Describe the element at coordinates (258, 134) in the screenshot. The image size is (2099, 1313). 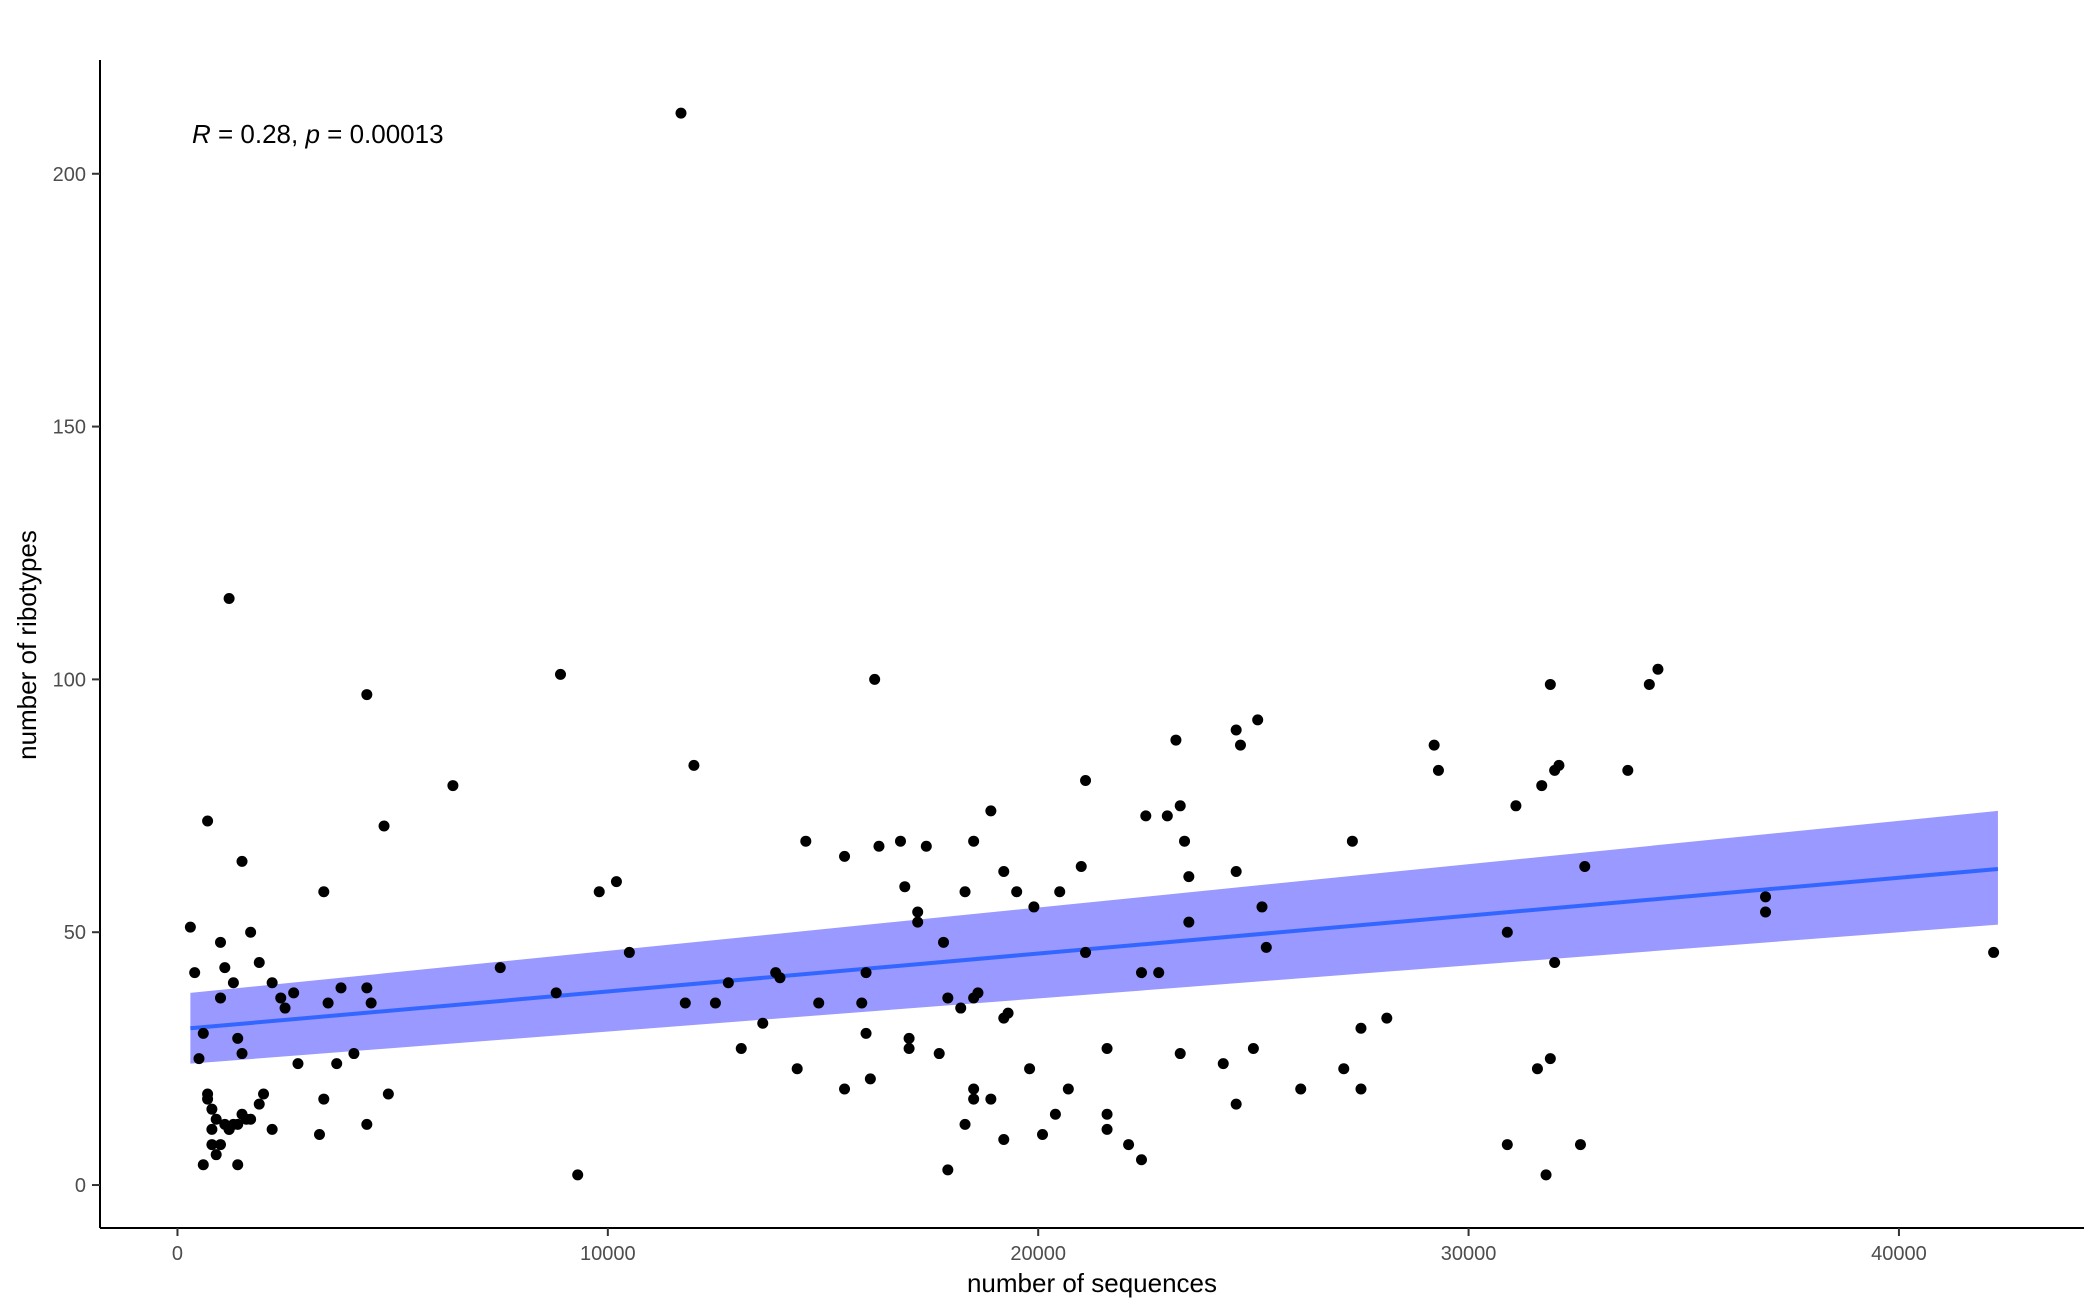
I see `r-value: = 0.28,` at that location.